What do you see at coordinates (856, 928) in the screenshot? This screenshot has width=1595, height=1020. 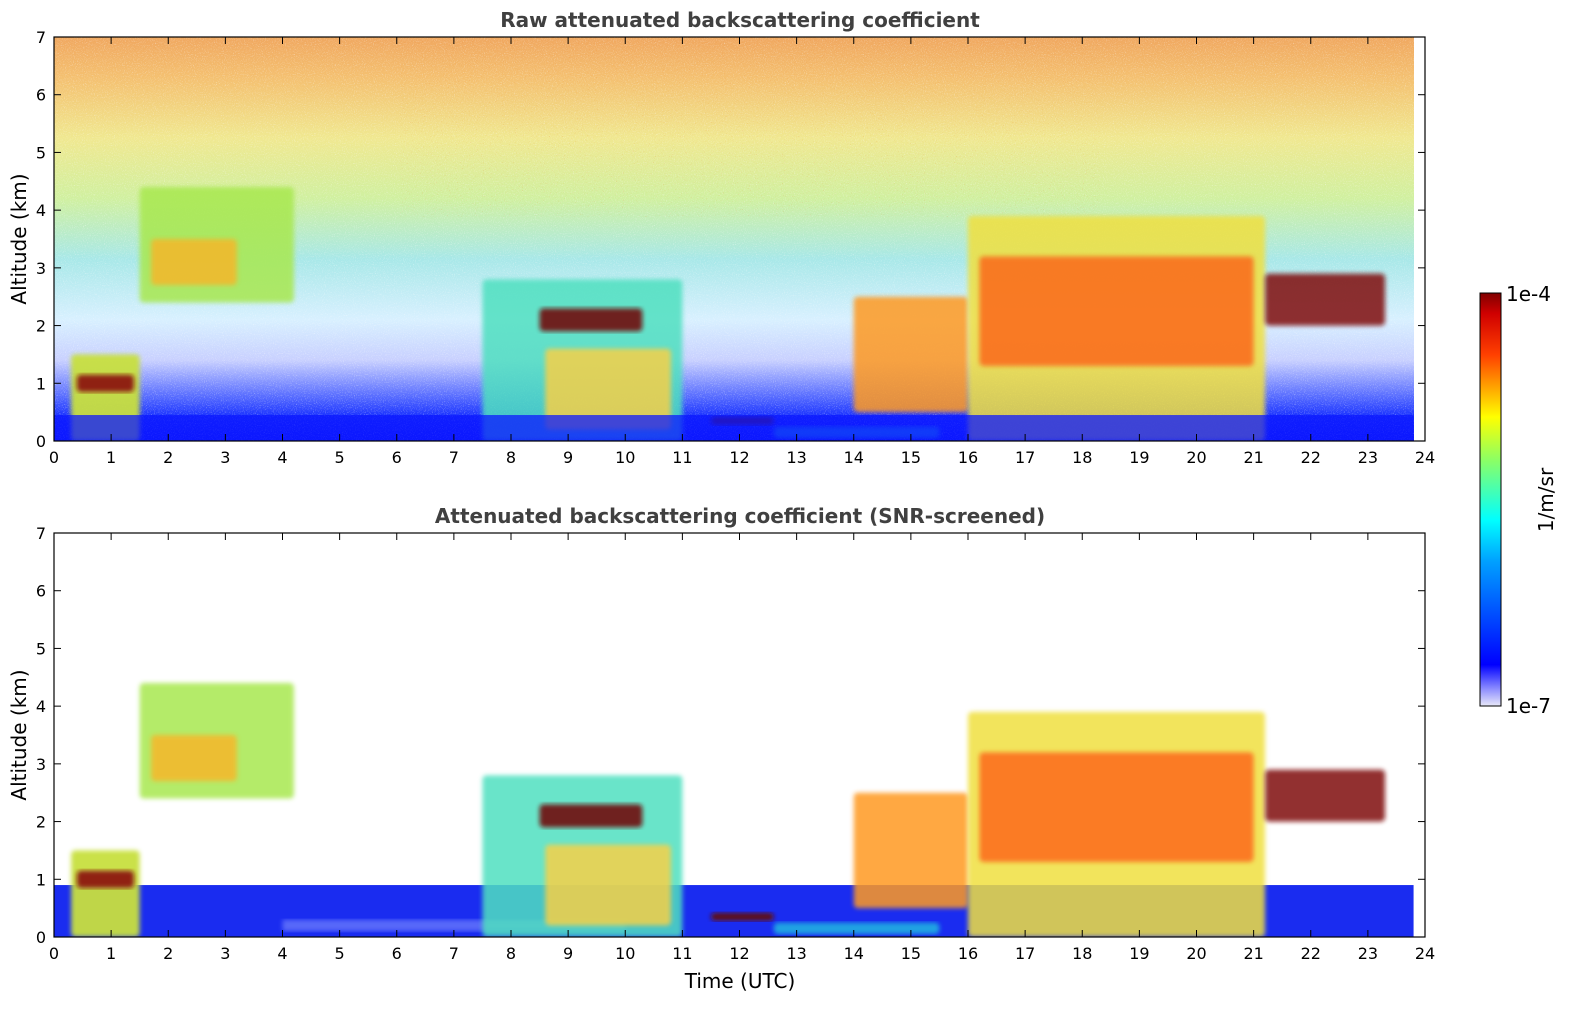 I see `shallow-layer` at bounding box center [856, 928].